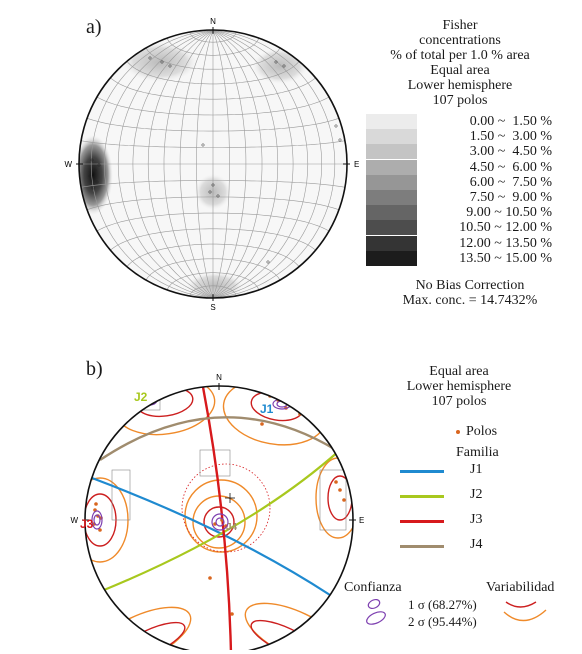 This screenshot has width=582, height=654. Describe the element at coordinates (510, 167) in the screenshot. I see `density-range-label: 4.50 ~ 6.00 %` at that location.